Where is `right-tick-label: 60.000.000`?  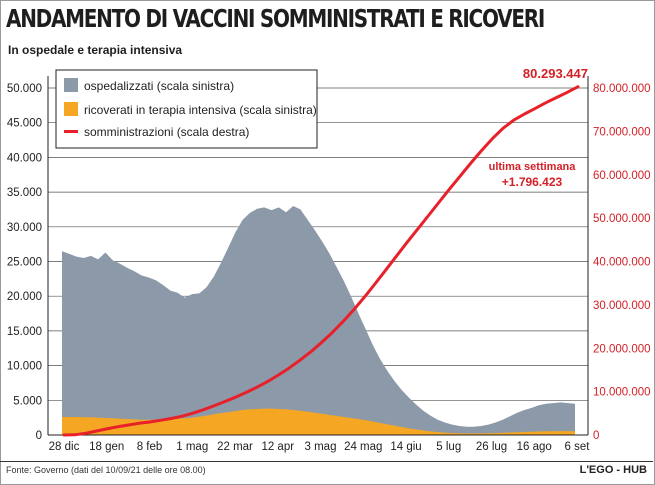 right-tick-label: 60.000.000 is located at coordinates (622, 176).